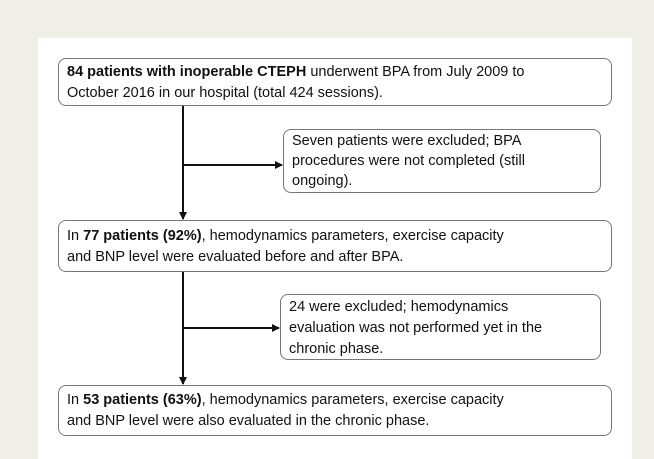 This screenshot has width=654, height=459. Describe the element at coordinates (142, 236) in the screenshot. I see `bold-text: 77 patients (92%)` at that location.